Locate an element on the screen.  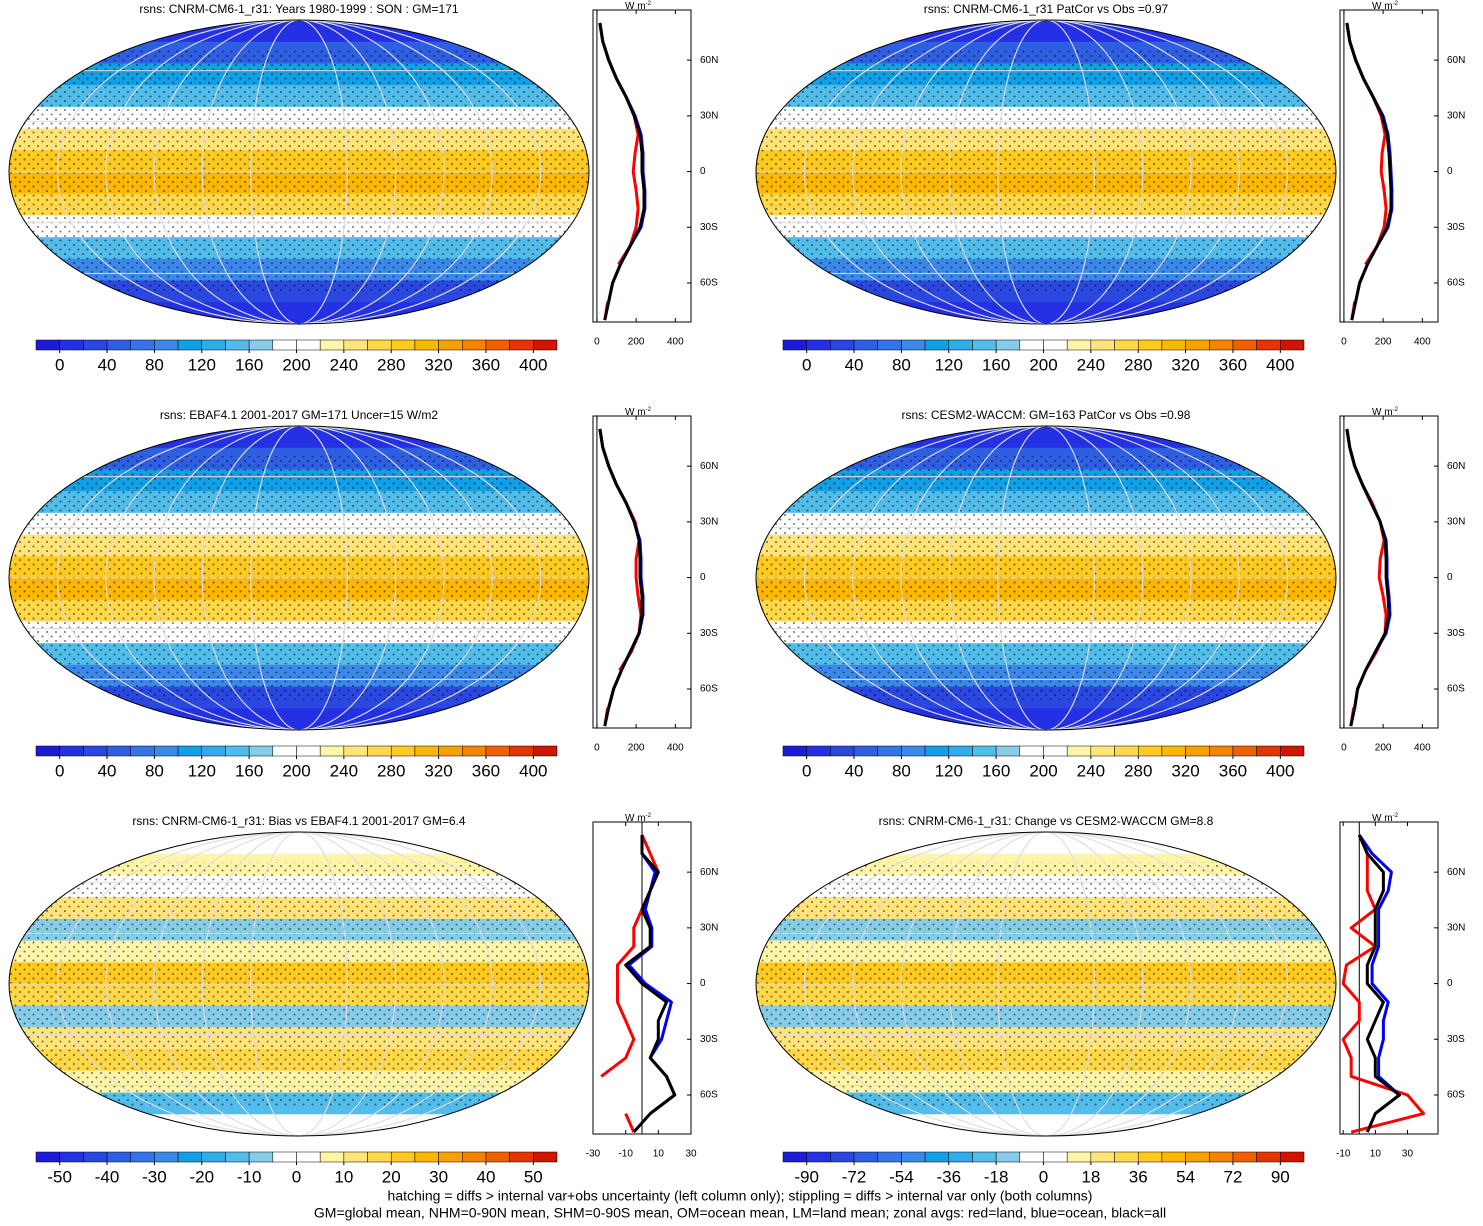
units-text: W m is located at coordinates (1382, 818).